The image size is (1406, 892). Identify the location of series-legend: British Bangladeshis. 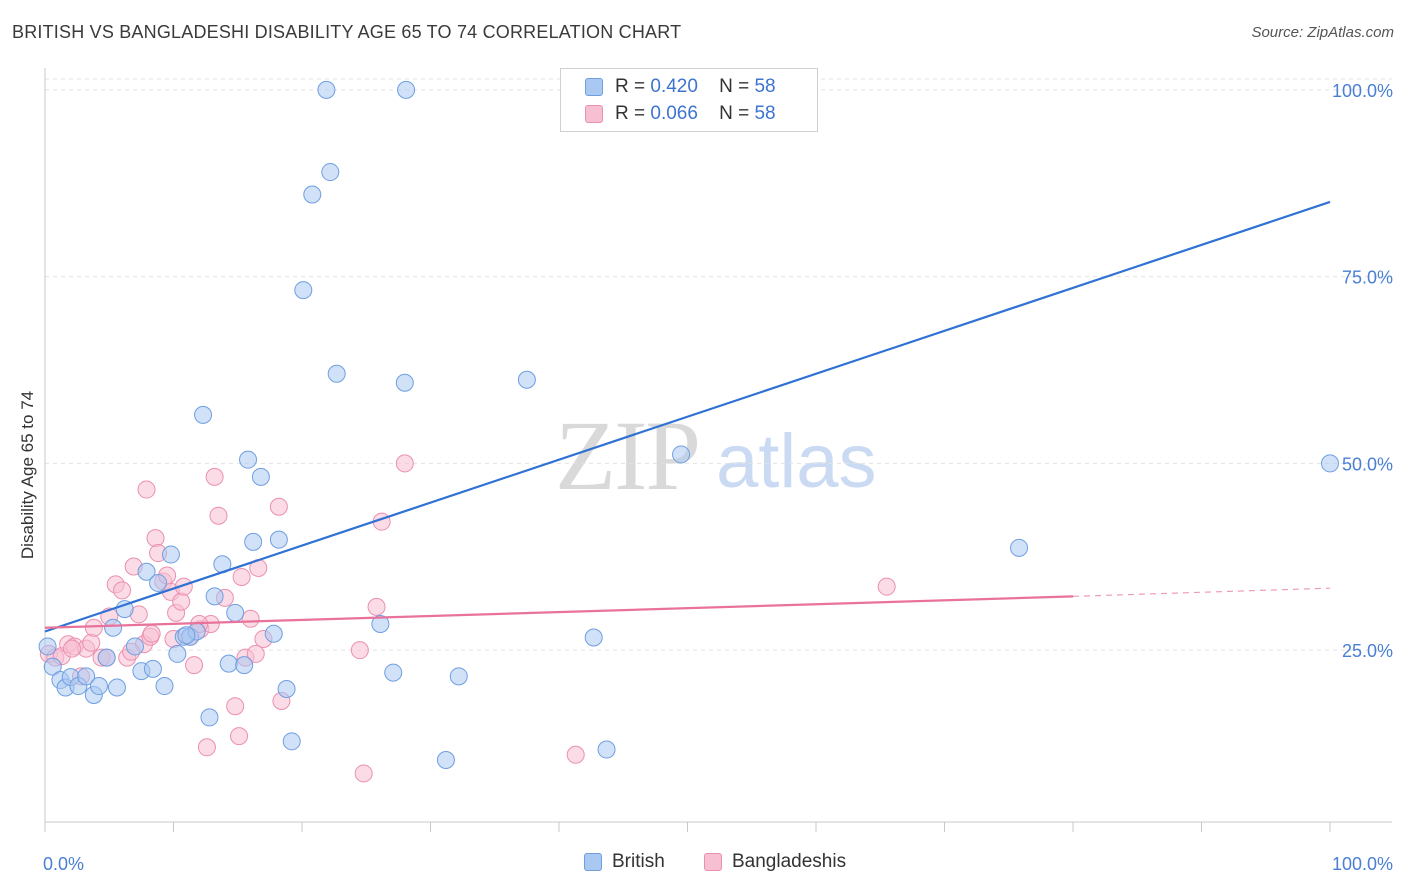
(703, 865).